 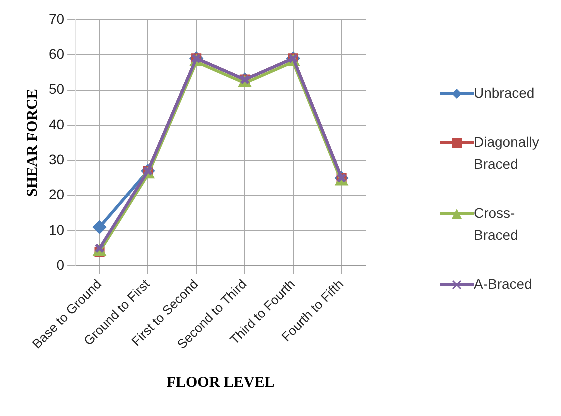 What do you see at coordinates (56, 18) in the screenshot?
I see `y-tick-label: 70` at bounding box center [56, 18].